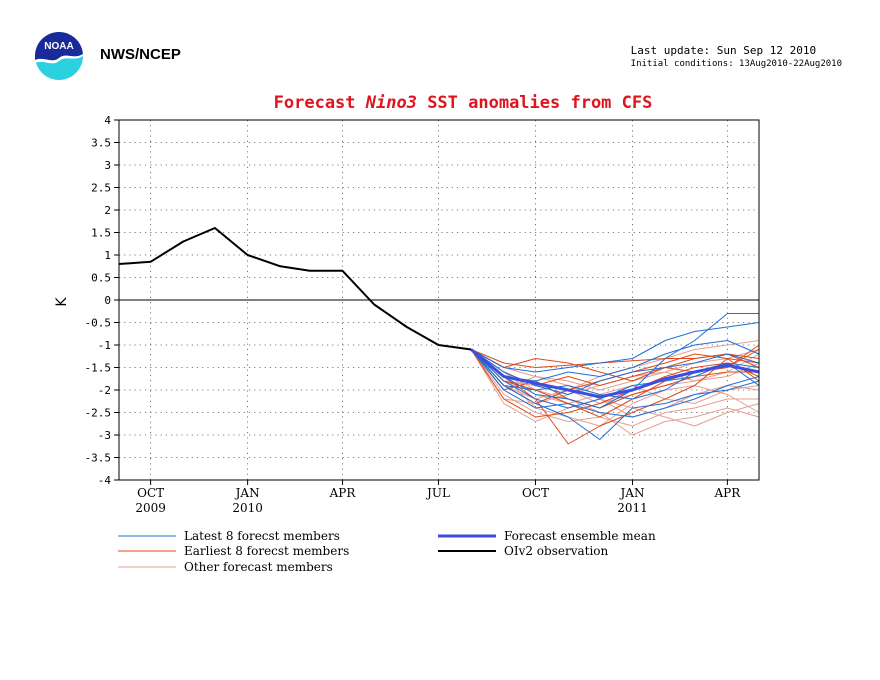 The width and height of the screenshot is (880, 680). I want to click on chart-title-part-0: Forecast, so click(320, 103).